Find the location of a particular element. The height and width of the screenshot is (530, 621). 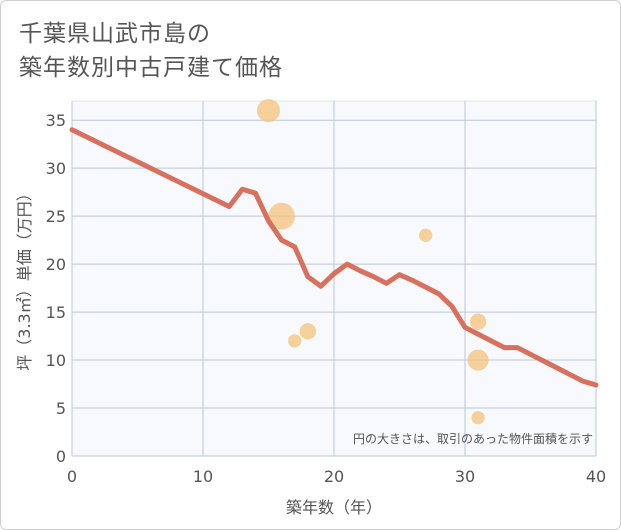

x-tick-label: 0 is located at coordinates (72, 476).